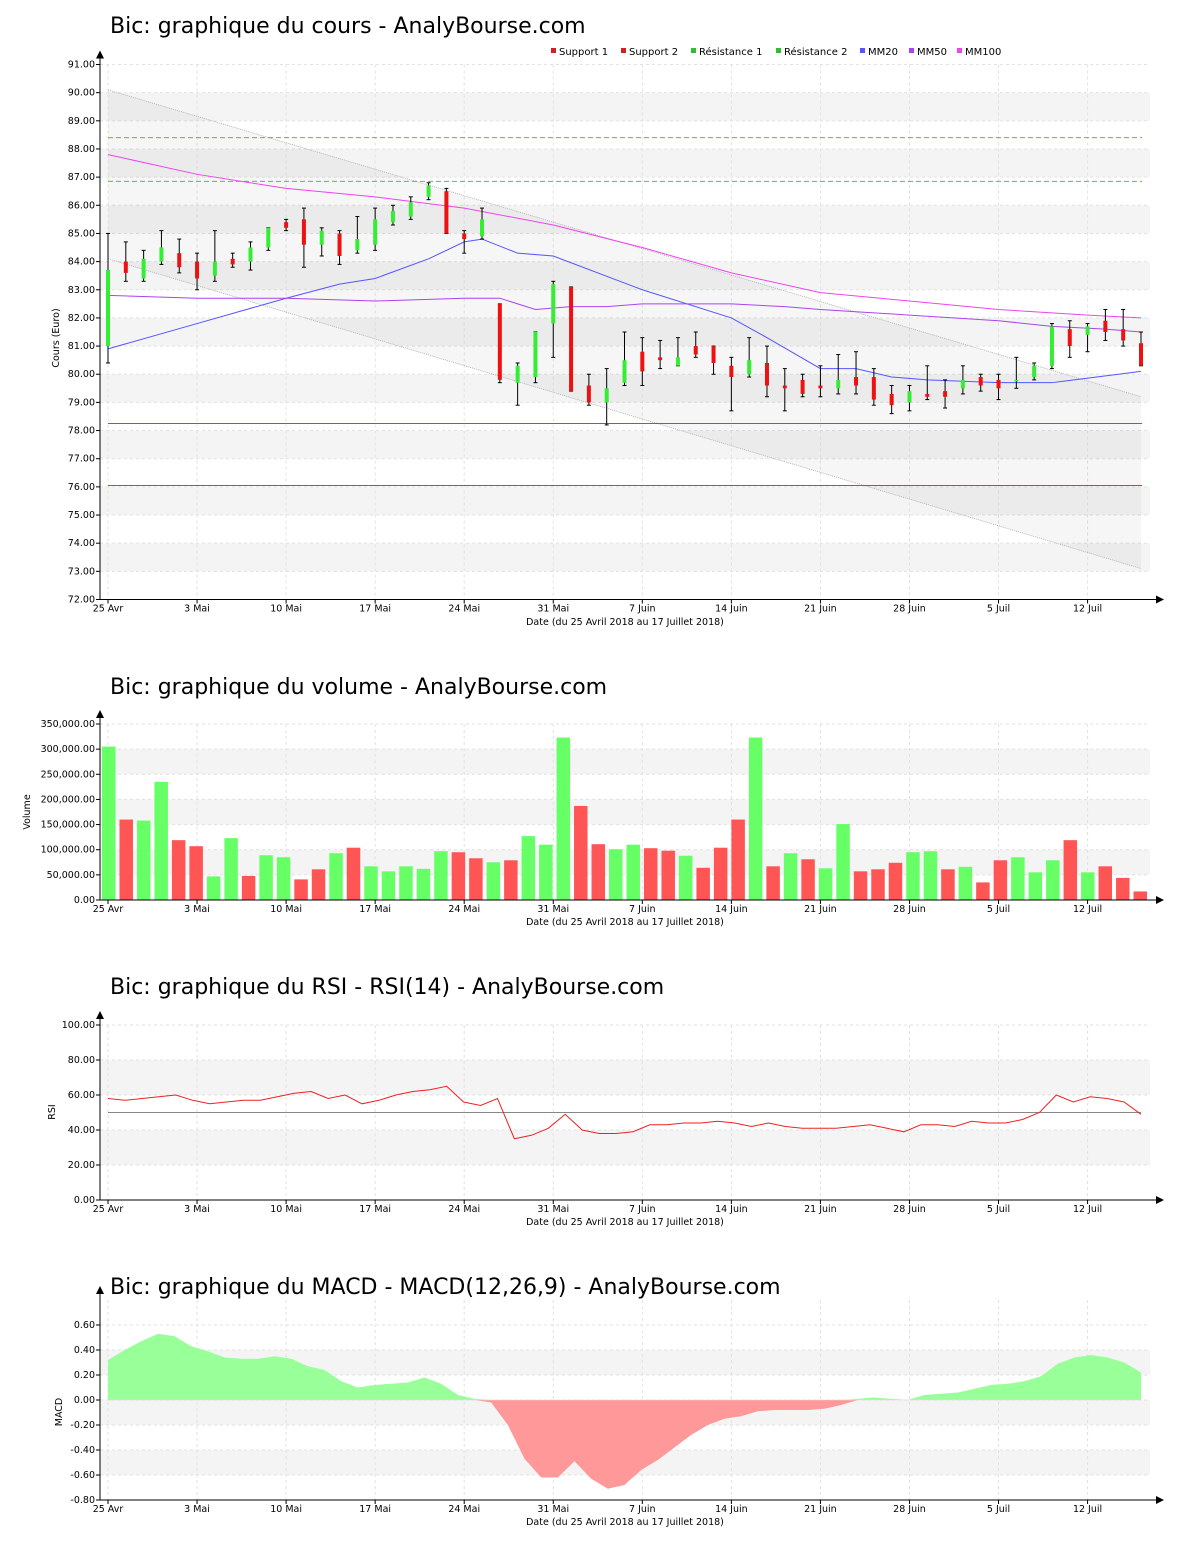 The height and width of the screenshot is (1550, 1200). What do you see at coordinates (998, 1509) in the screenshot?
I see `macd-x-tick-label: 5 Juil` at bounding box center [998, 1509].